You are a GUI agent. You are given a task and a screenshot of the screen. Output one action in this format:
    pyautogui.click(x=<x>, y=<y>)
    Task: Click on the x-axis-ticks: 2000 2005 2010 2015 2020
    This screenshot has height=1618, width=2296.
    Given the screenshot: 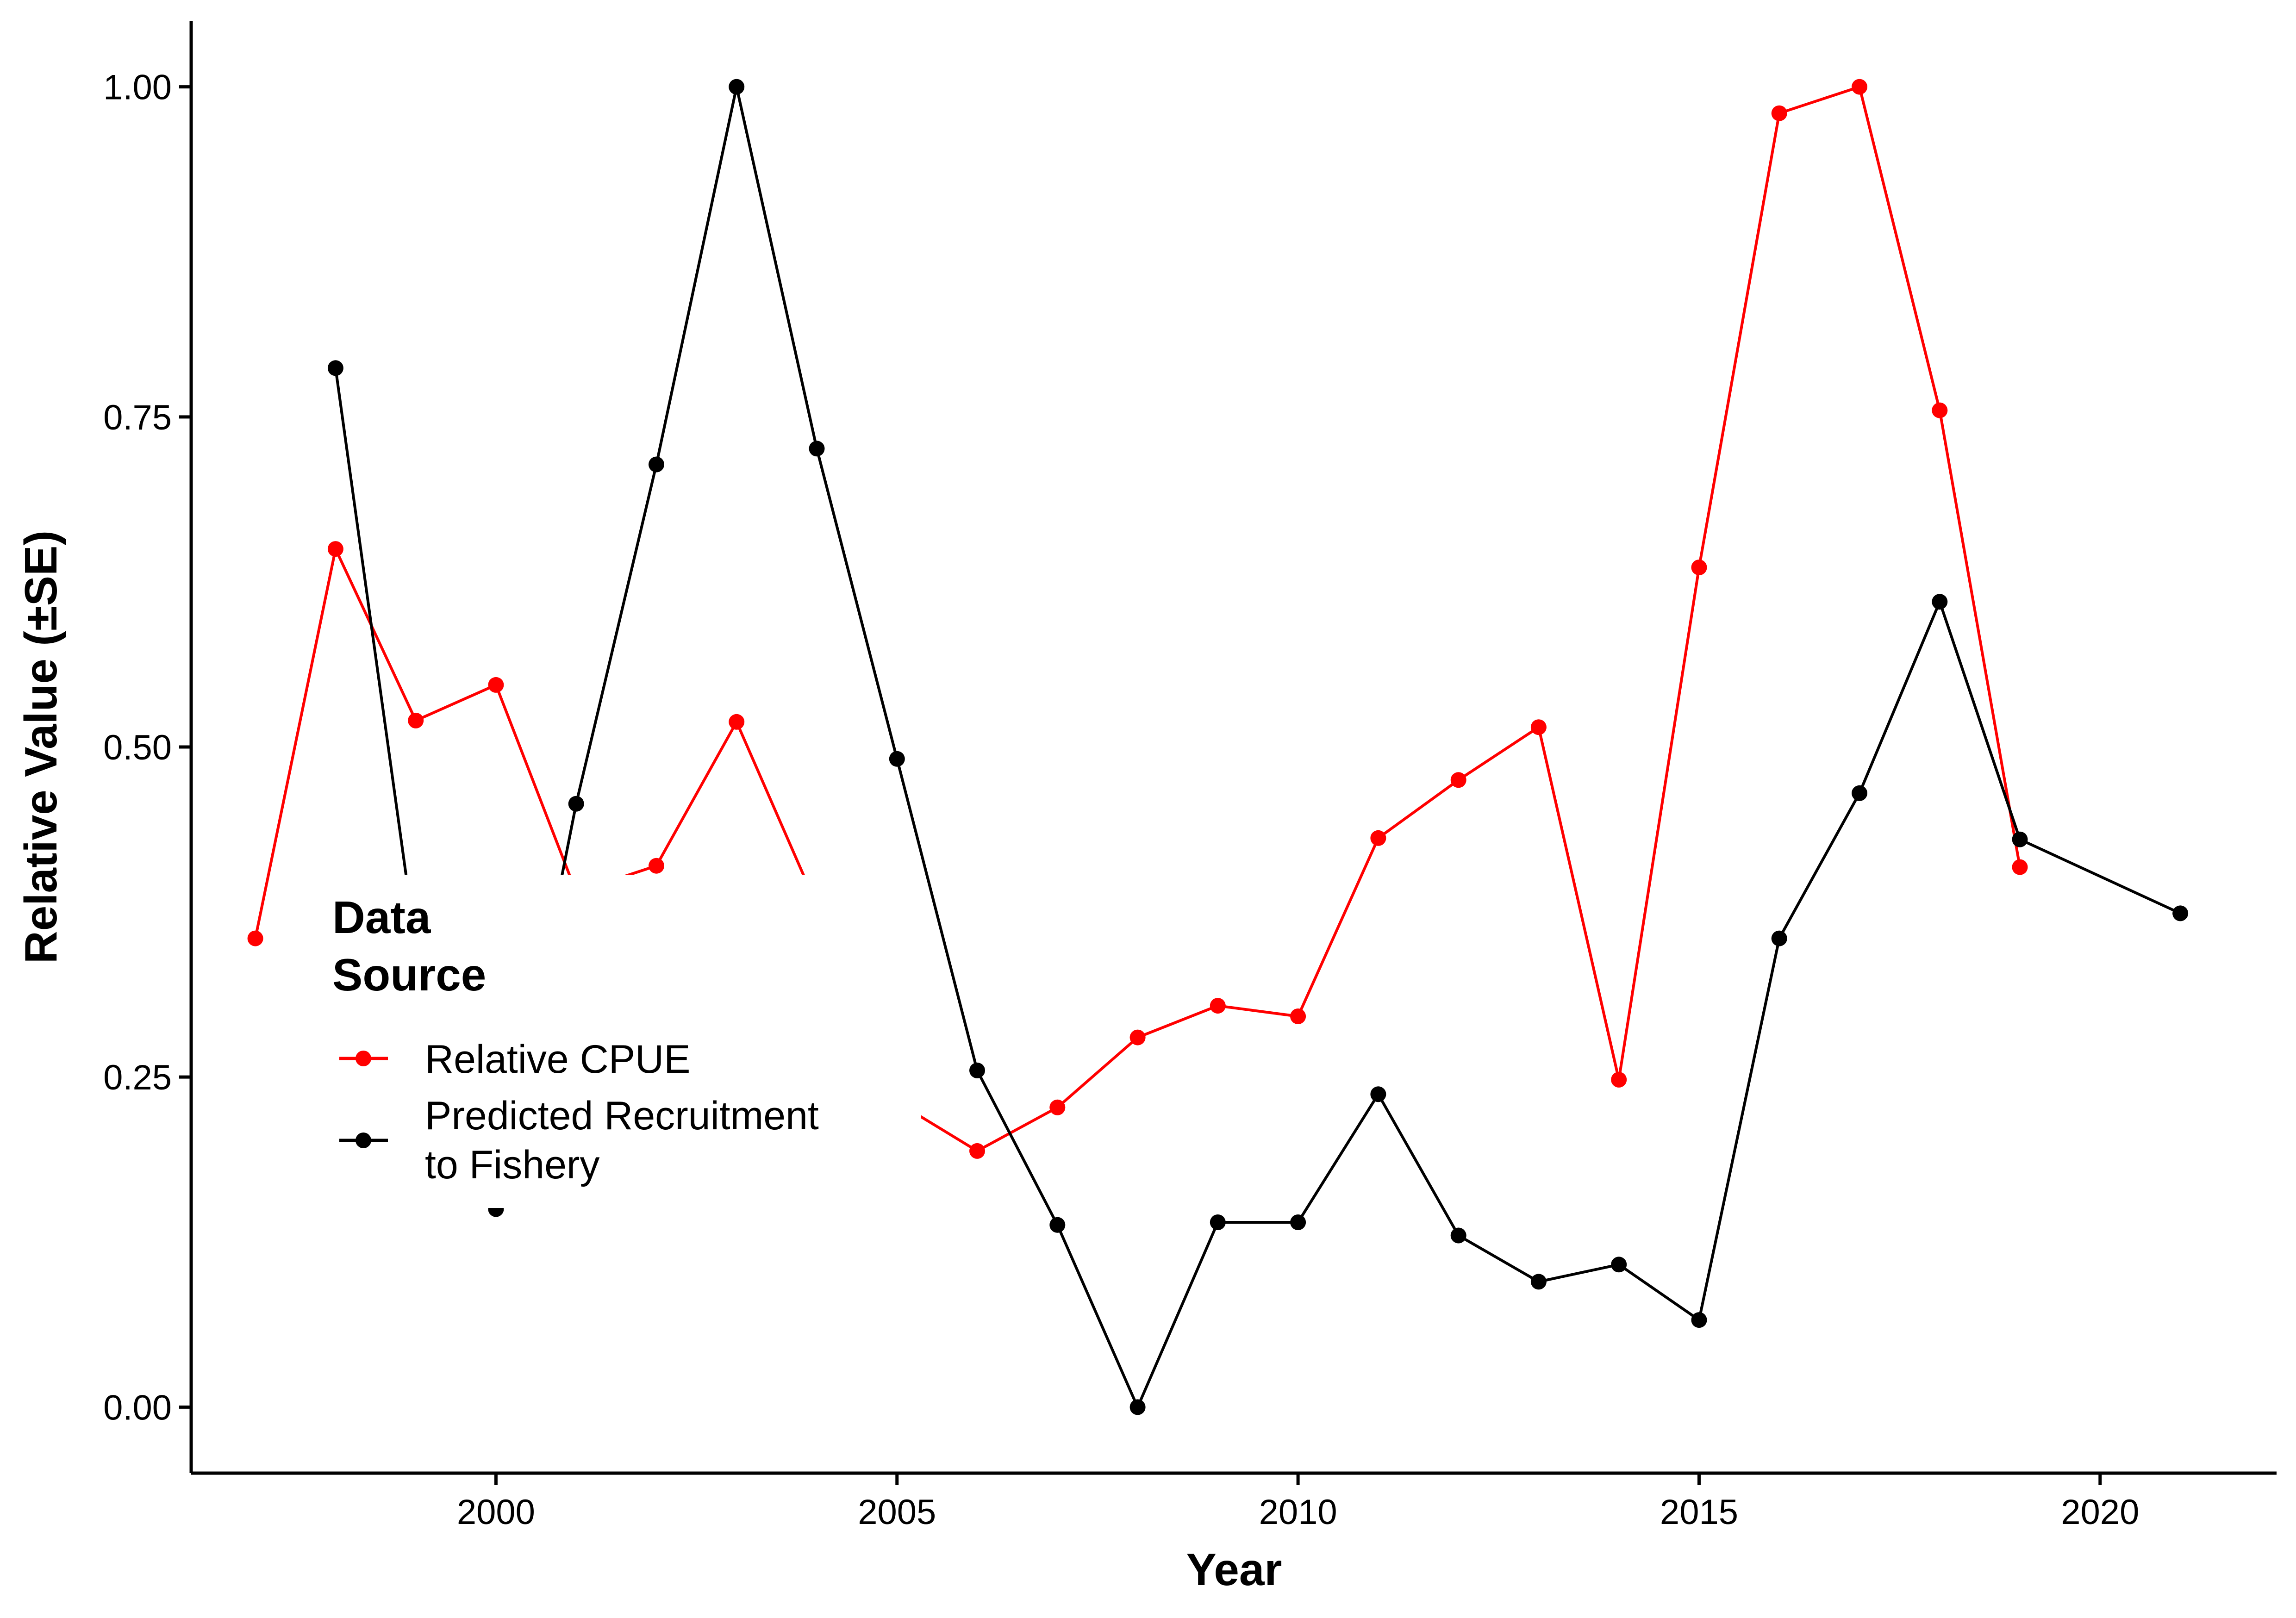 What is the action you would take?
    pyautogui.click(x=1298, y=1502)
    